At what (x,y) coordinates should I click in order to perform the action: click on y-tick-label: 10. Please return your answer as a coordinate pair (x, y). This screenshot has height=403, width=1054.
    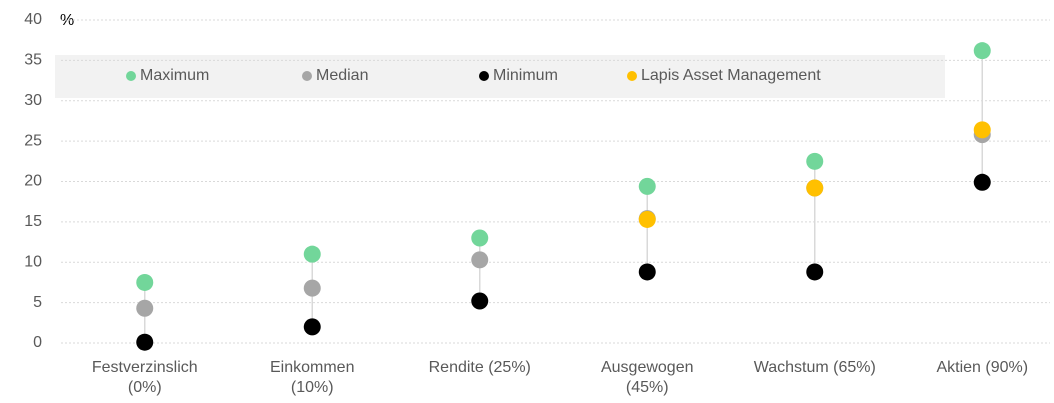
    Looking at the image, I should click on (33, 261).